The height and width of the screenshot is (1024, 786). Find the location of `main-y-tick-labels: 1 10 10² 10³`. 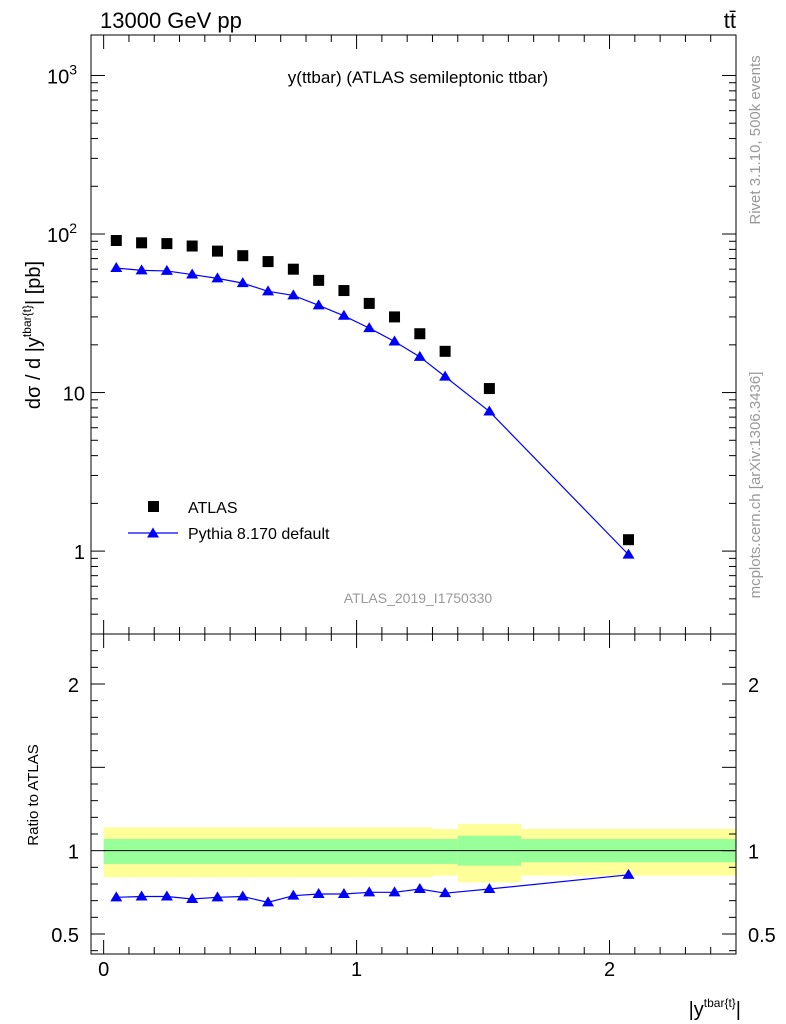

main-y-tick-labels: 1 10 10² 10³ is located at coordinates (66, 312).